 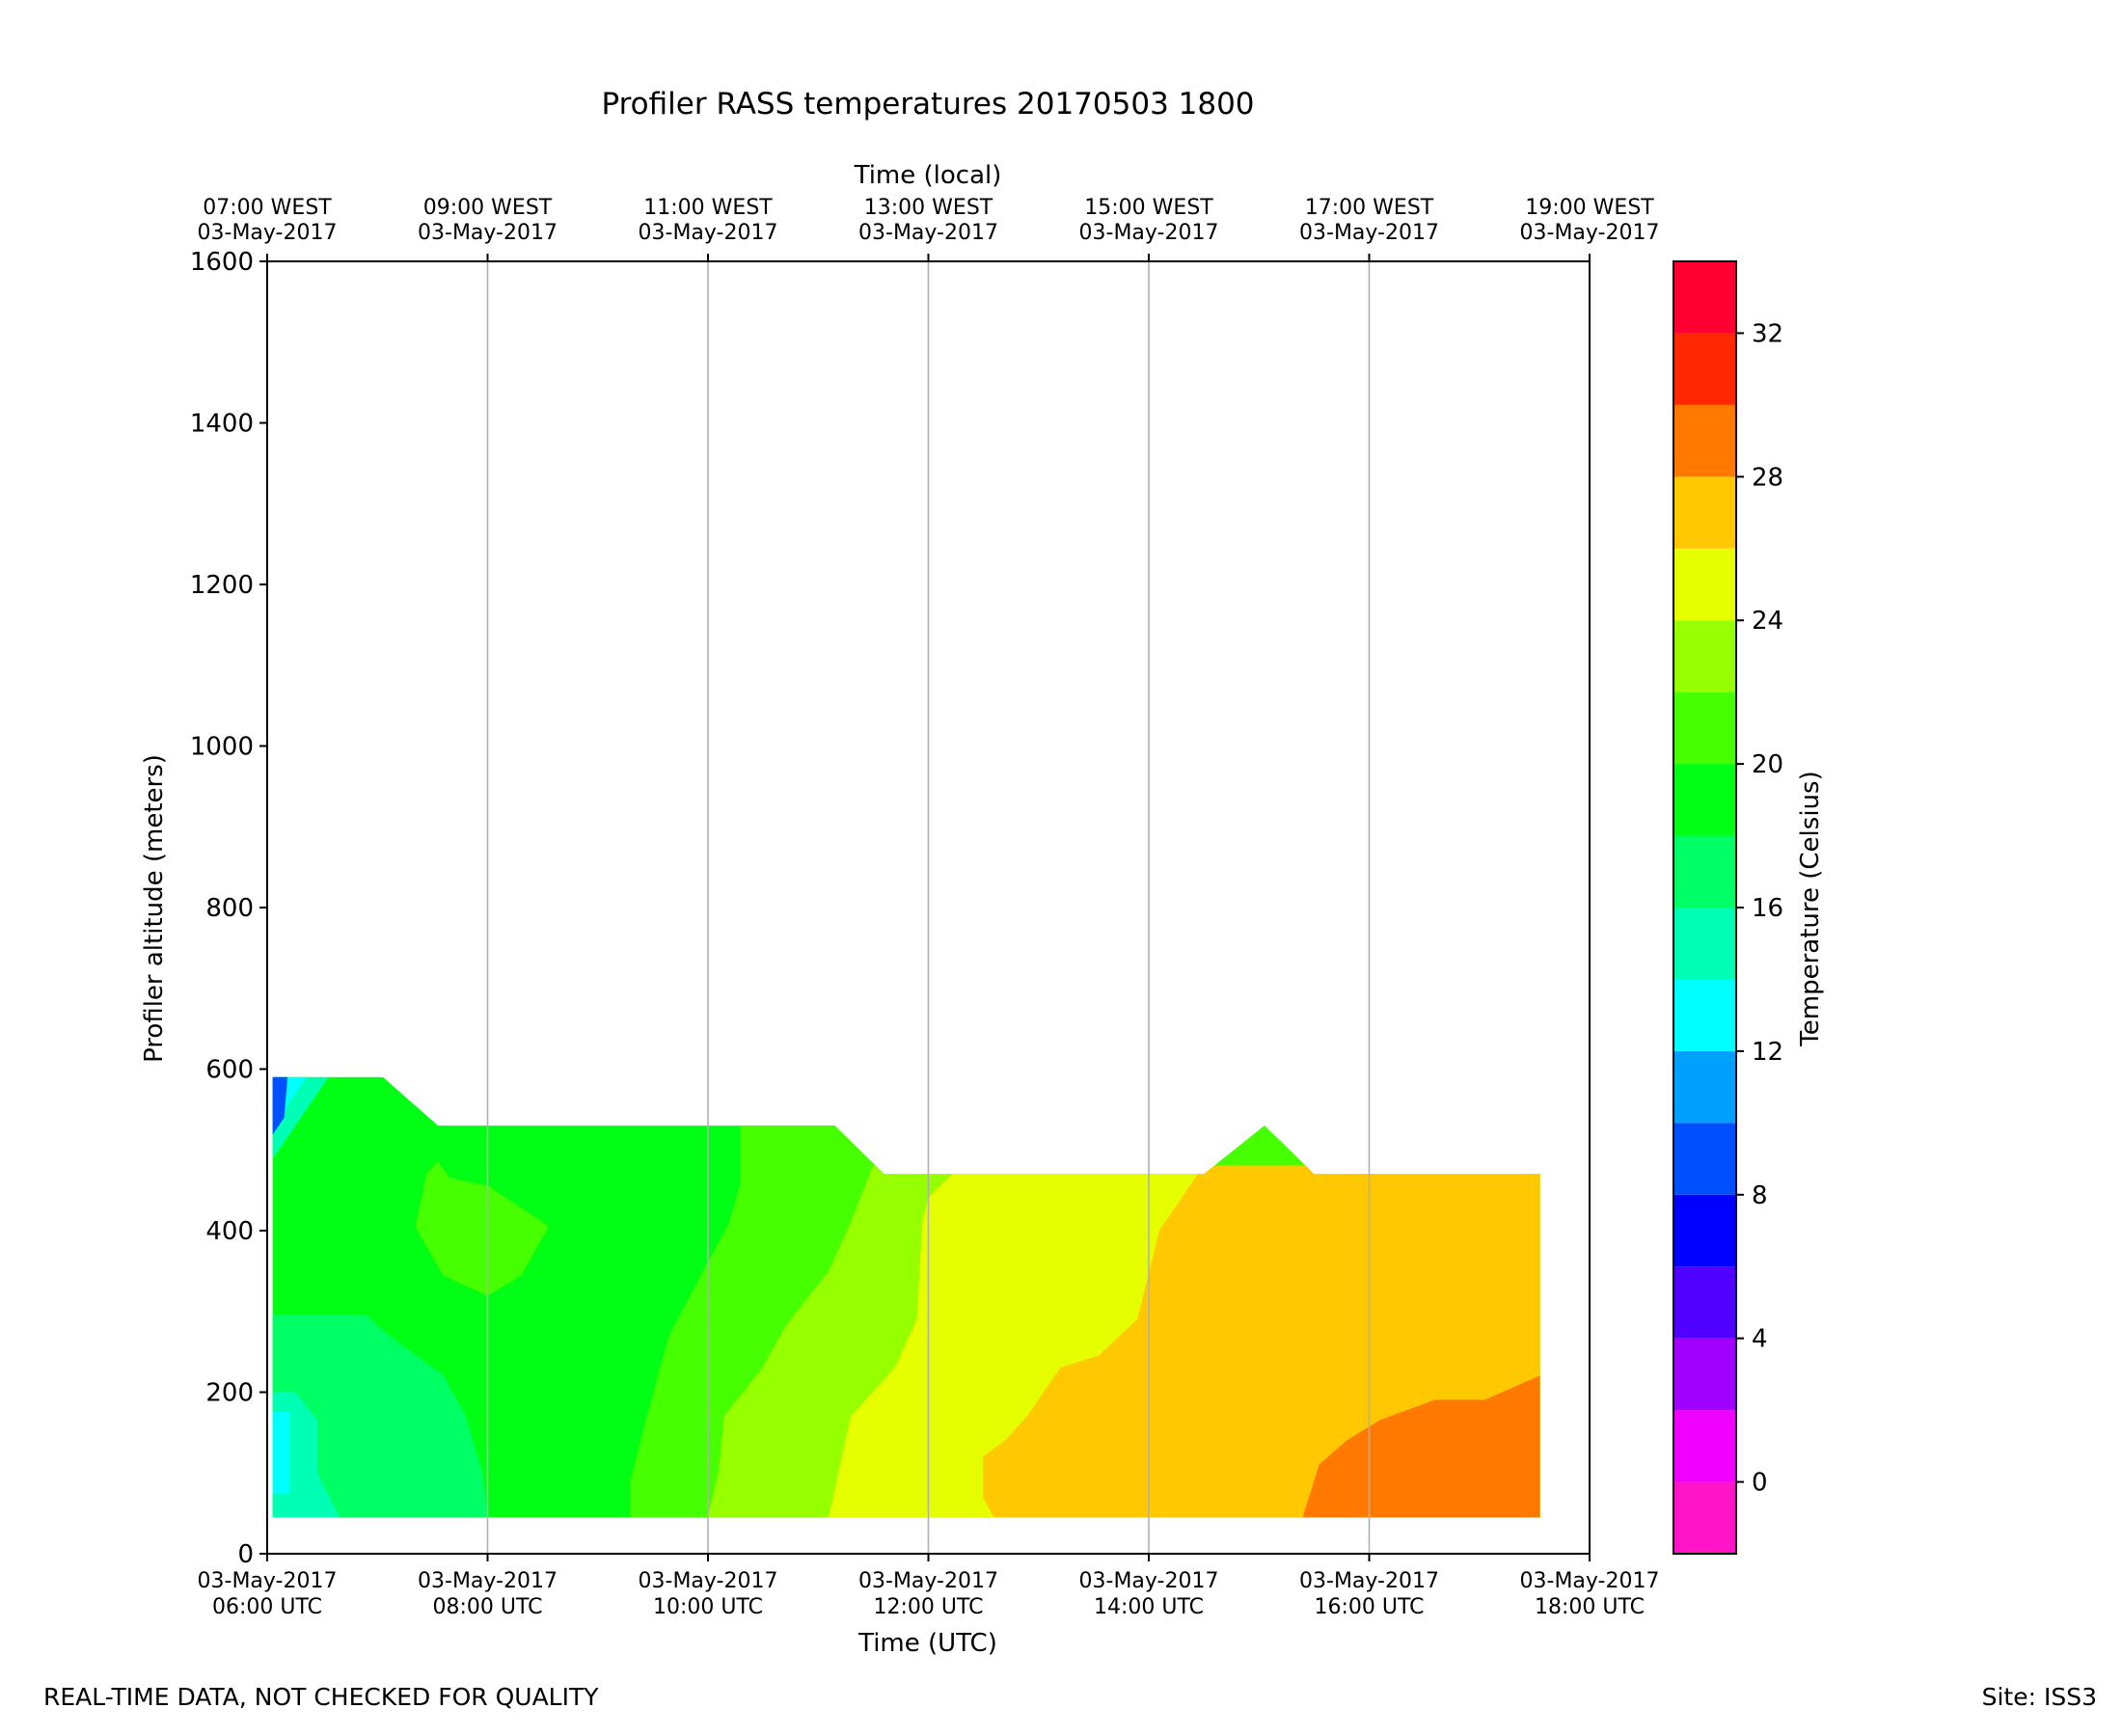 What do you see at coordinates (222, 262) in the screenshot?
I see `y-tick-label-8: 1600` at bounding box center [222, 262].